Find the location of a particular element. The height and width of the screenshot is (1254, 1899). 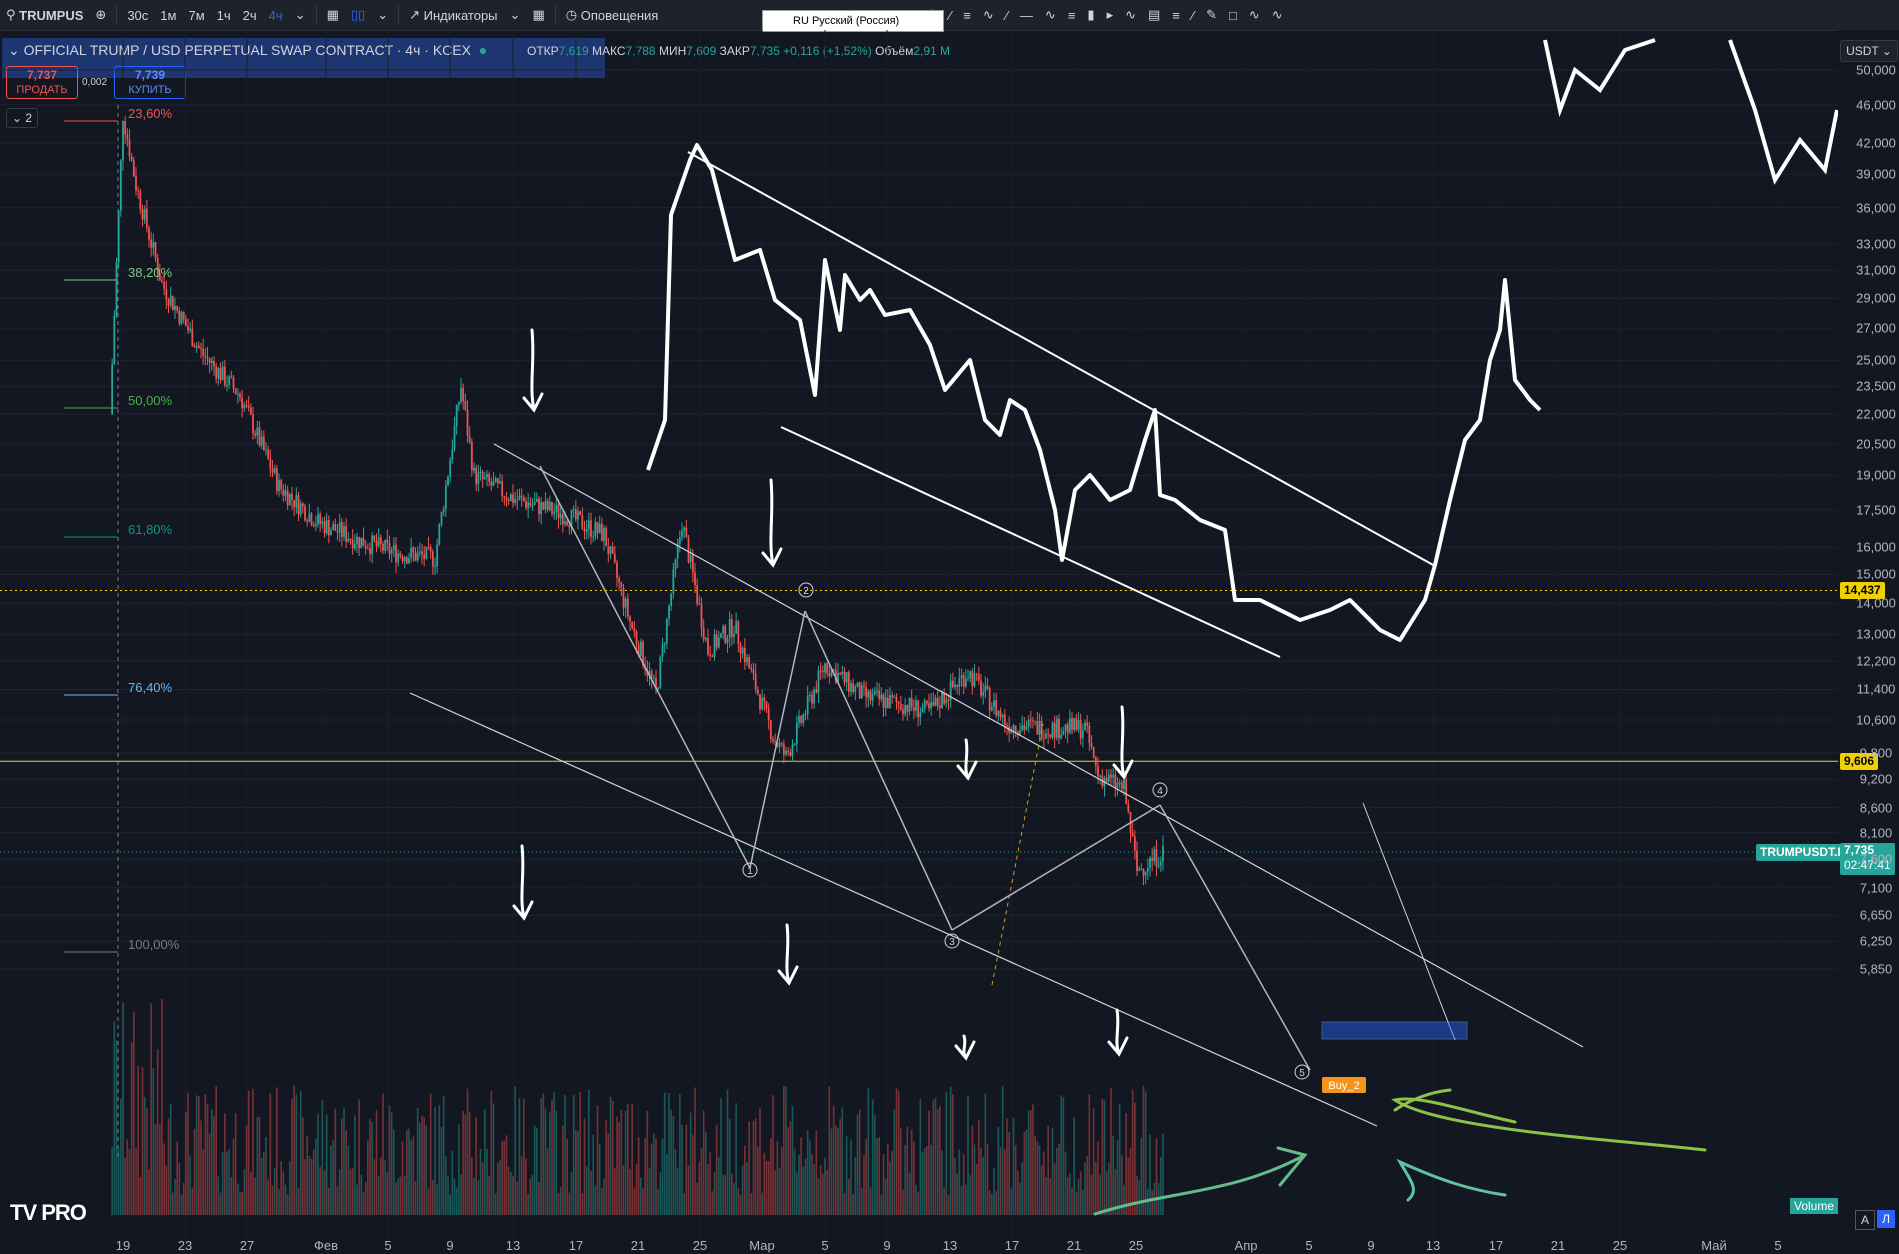

legend-collapse-icon: ⌄ is located at coordinates (16, 50).